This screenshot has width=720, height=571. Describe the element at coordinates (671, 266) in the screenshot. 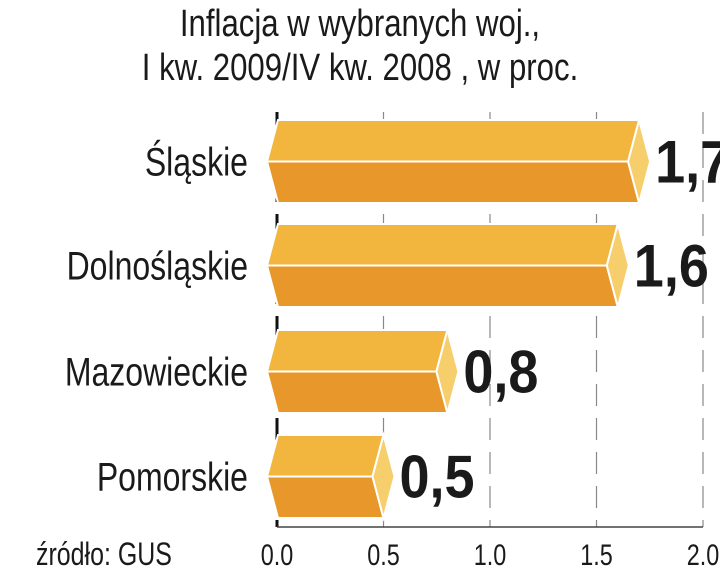

I see `value-label: 1,6` at that location.